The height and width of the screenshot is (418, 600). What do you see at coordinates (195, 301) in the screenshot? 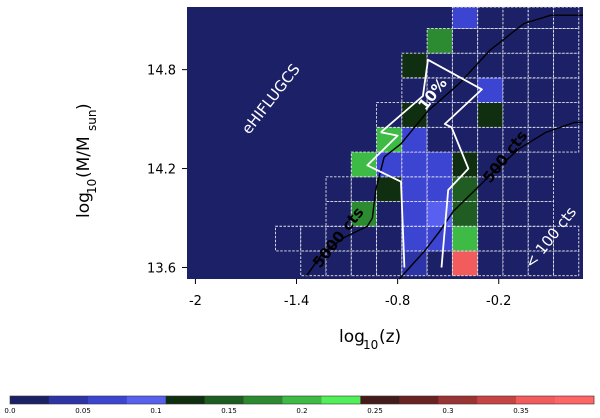
I see `x-tick-label: -2` at bounding box center [195, 301].